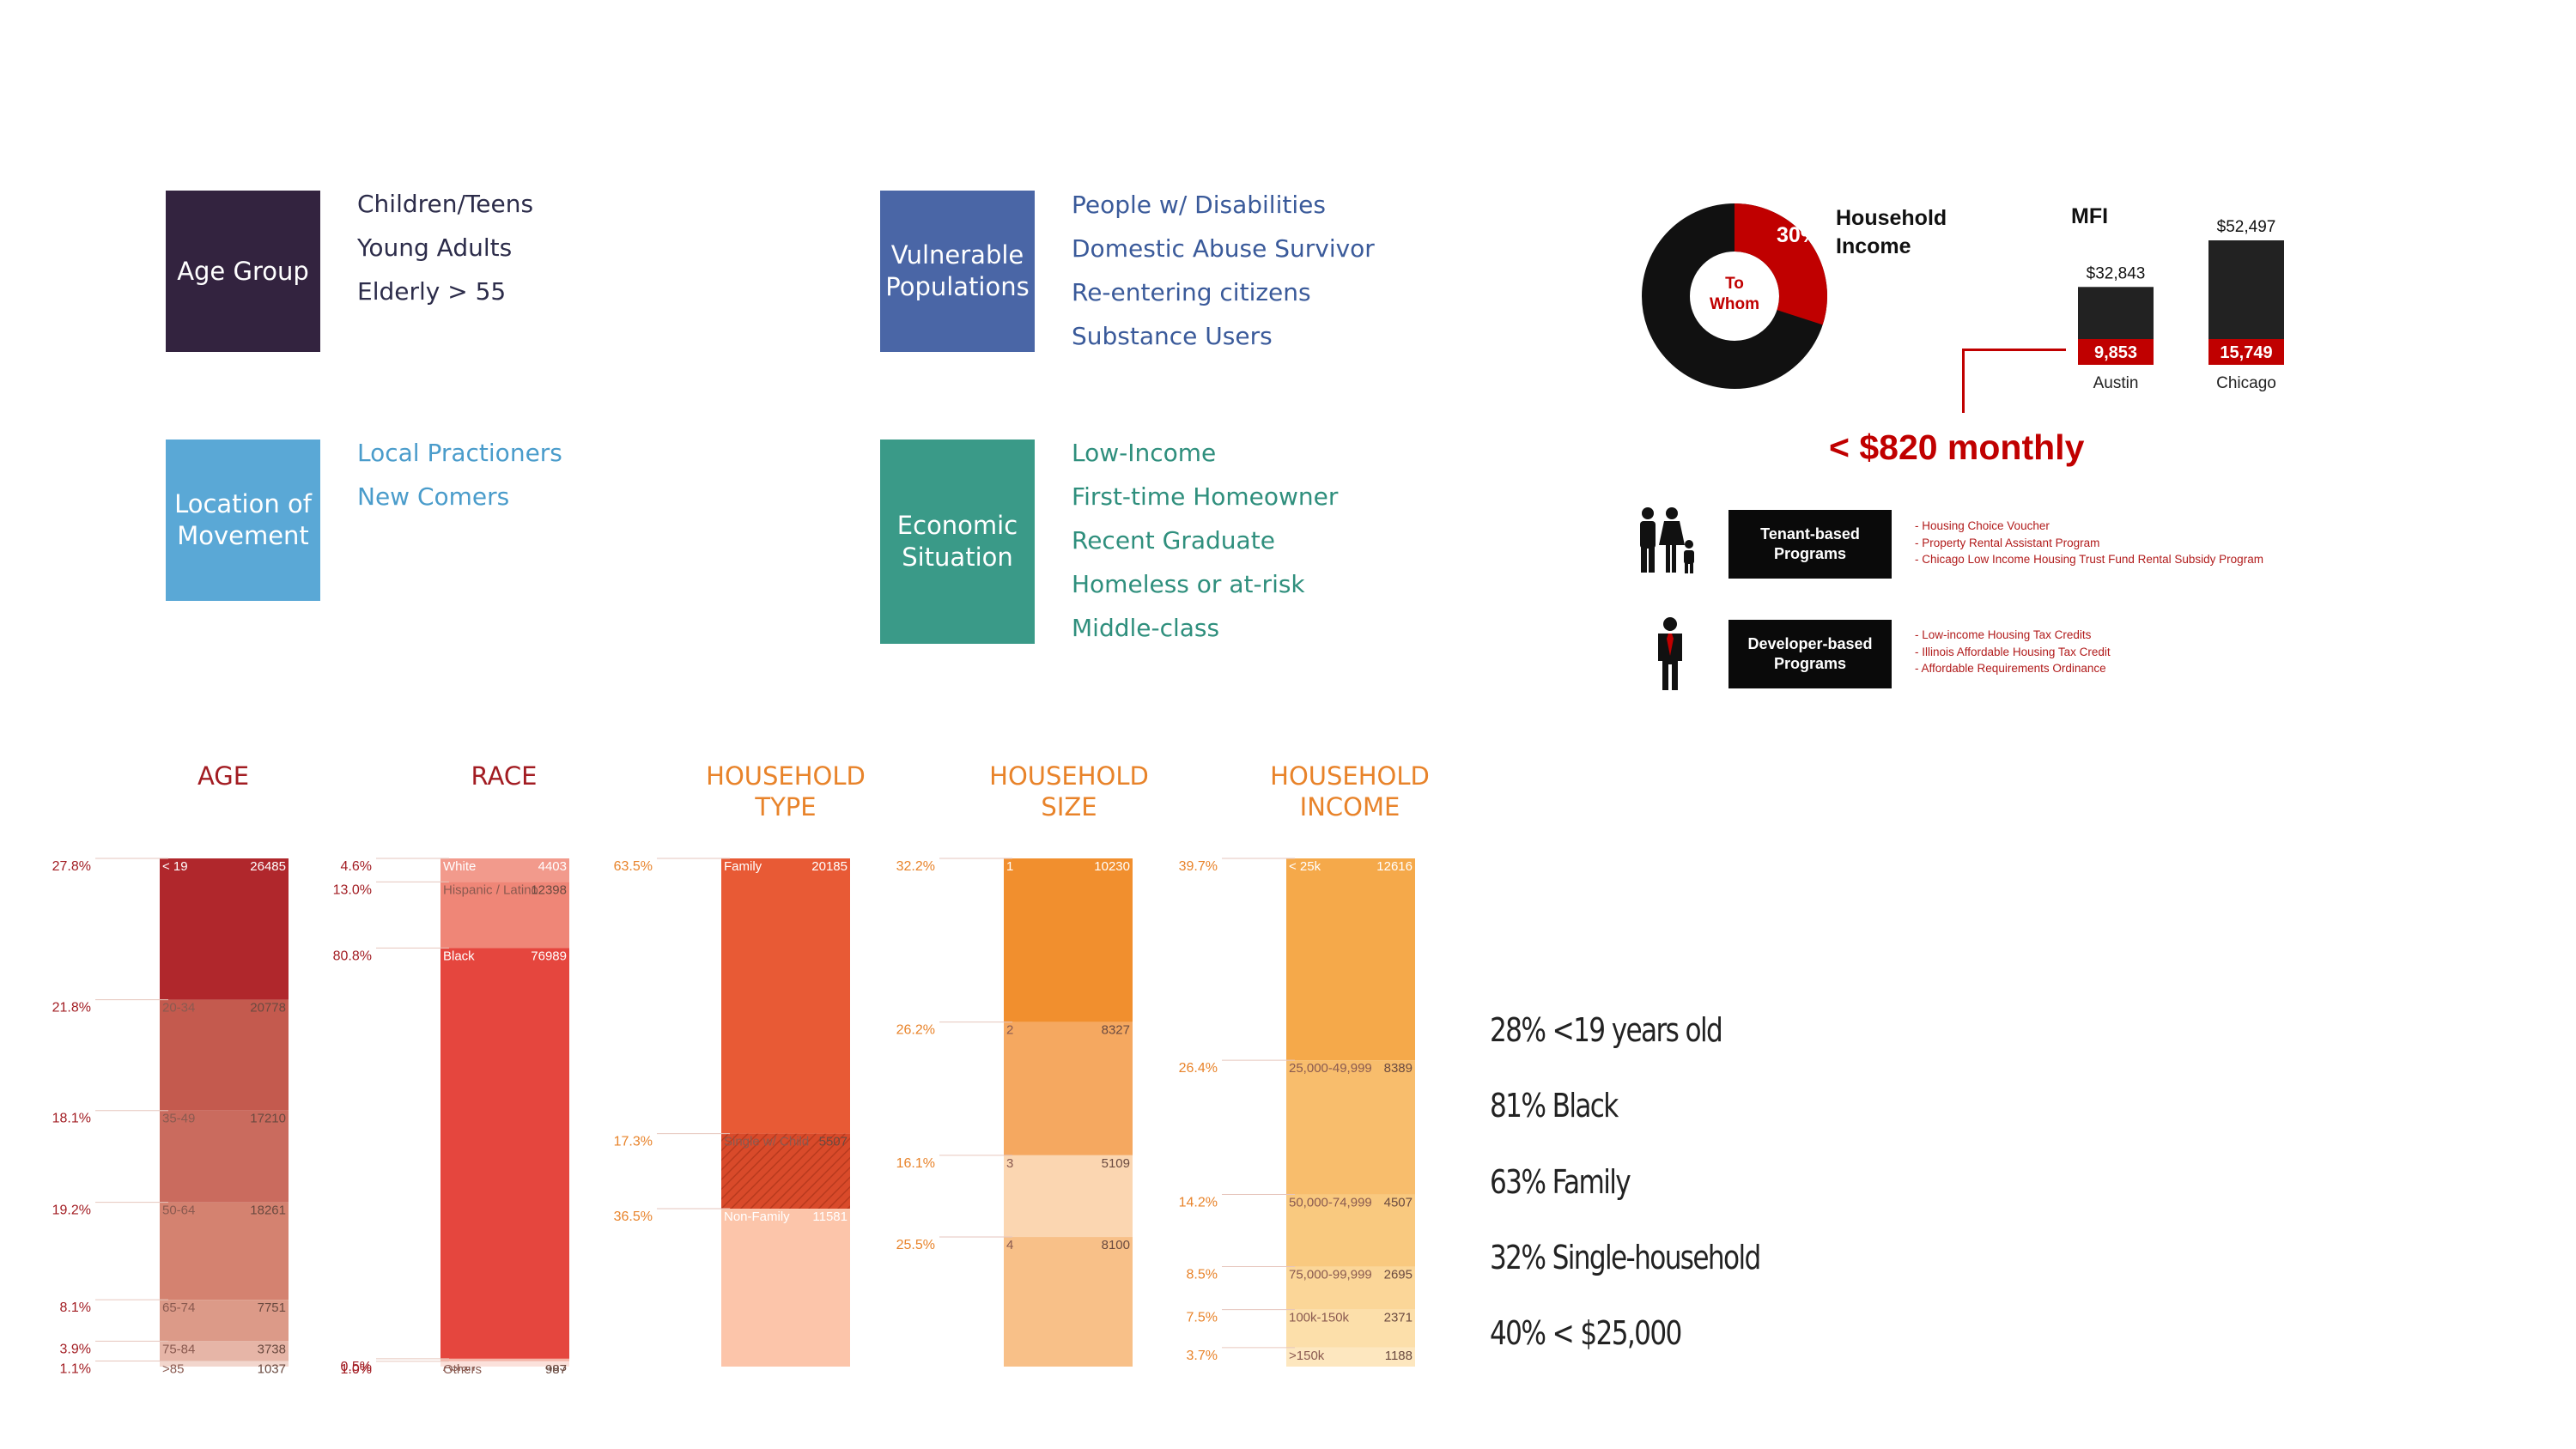 Image resolution: width=2576 pixels, height=1449 pixels. What do you see at coordinates (356, 1367) in the screenshot?
I see `segment-percent-label: 0.5%` at bounding box center [356, 1367].